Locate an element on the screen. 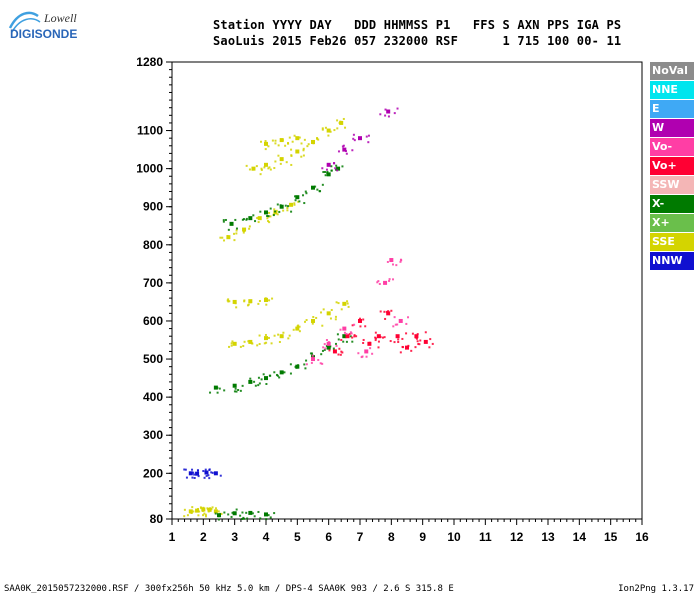 The height and width of the screenshot is (600, 700). y-tick-label: 600 is located at coordinates (153, 321).